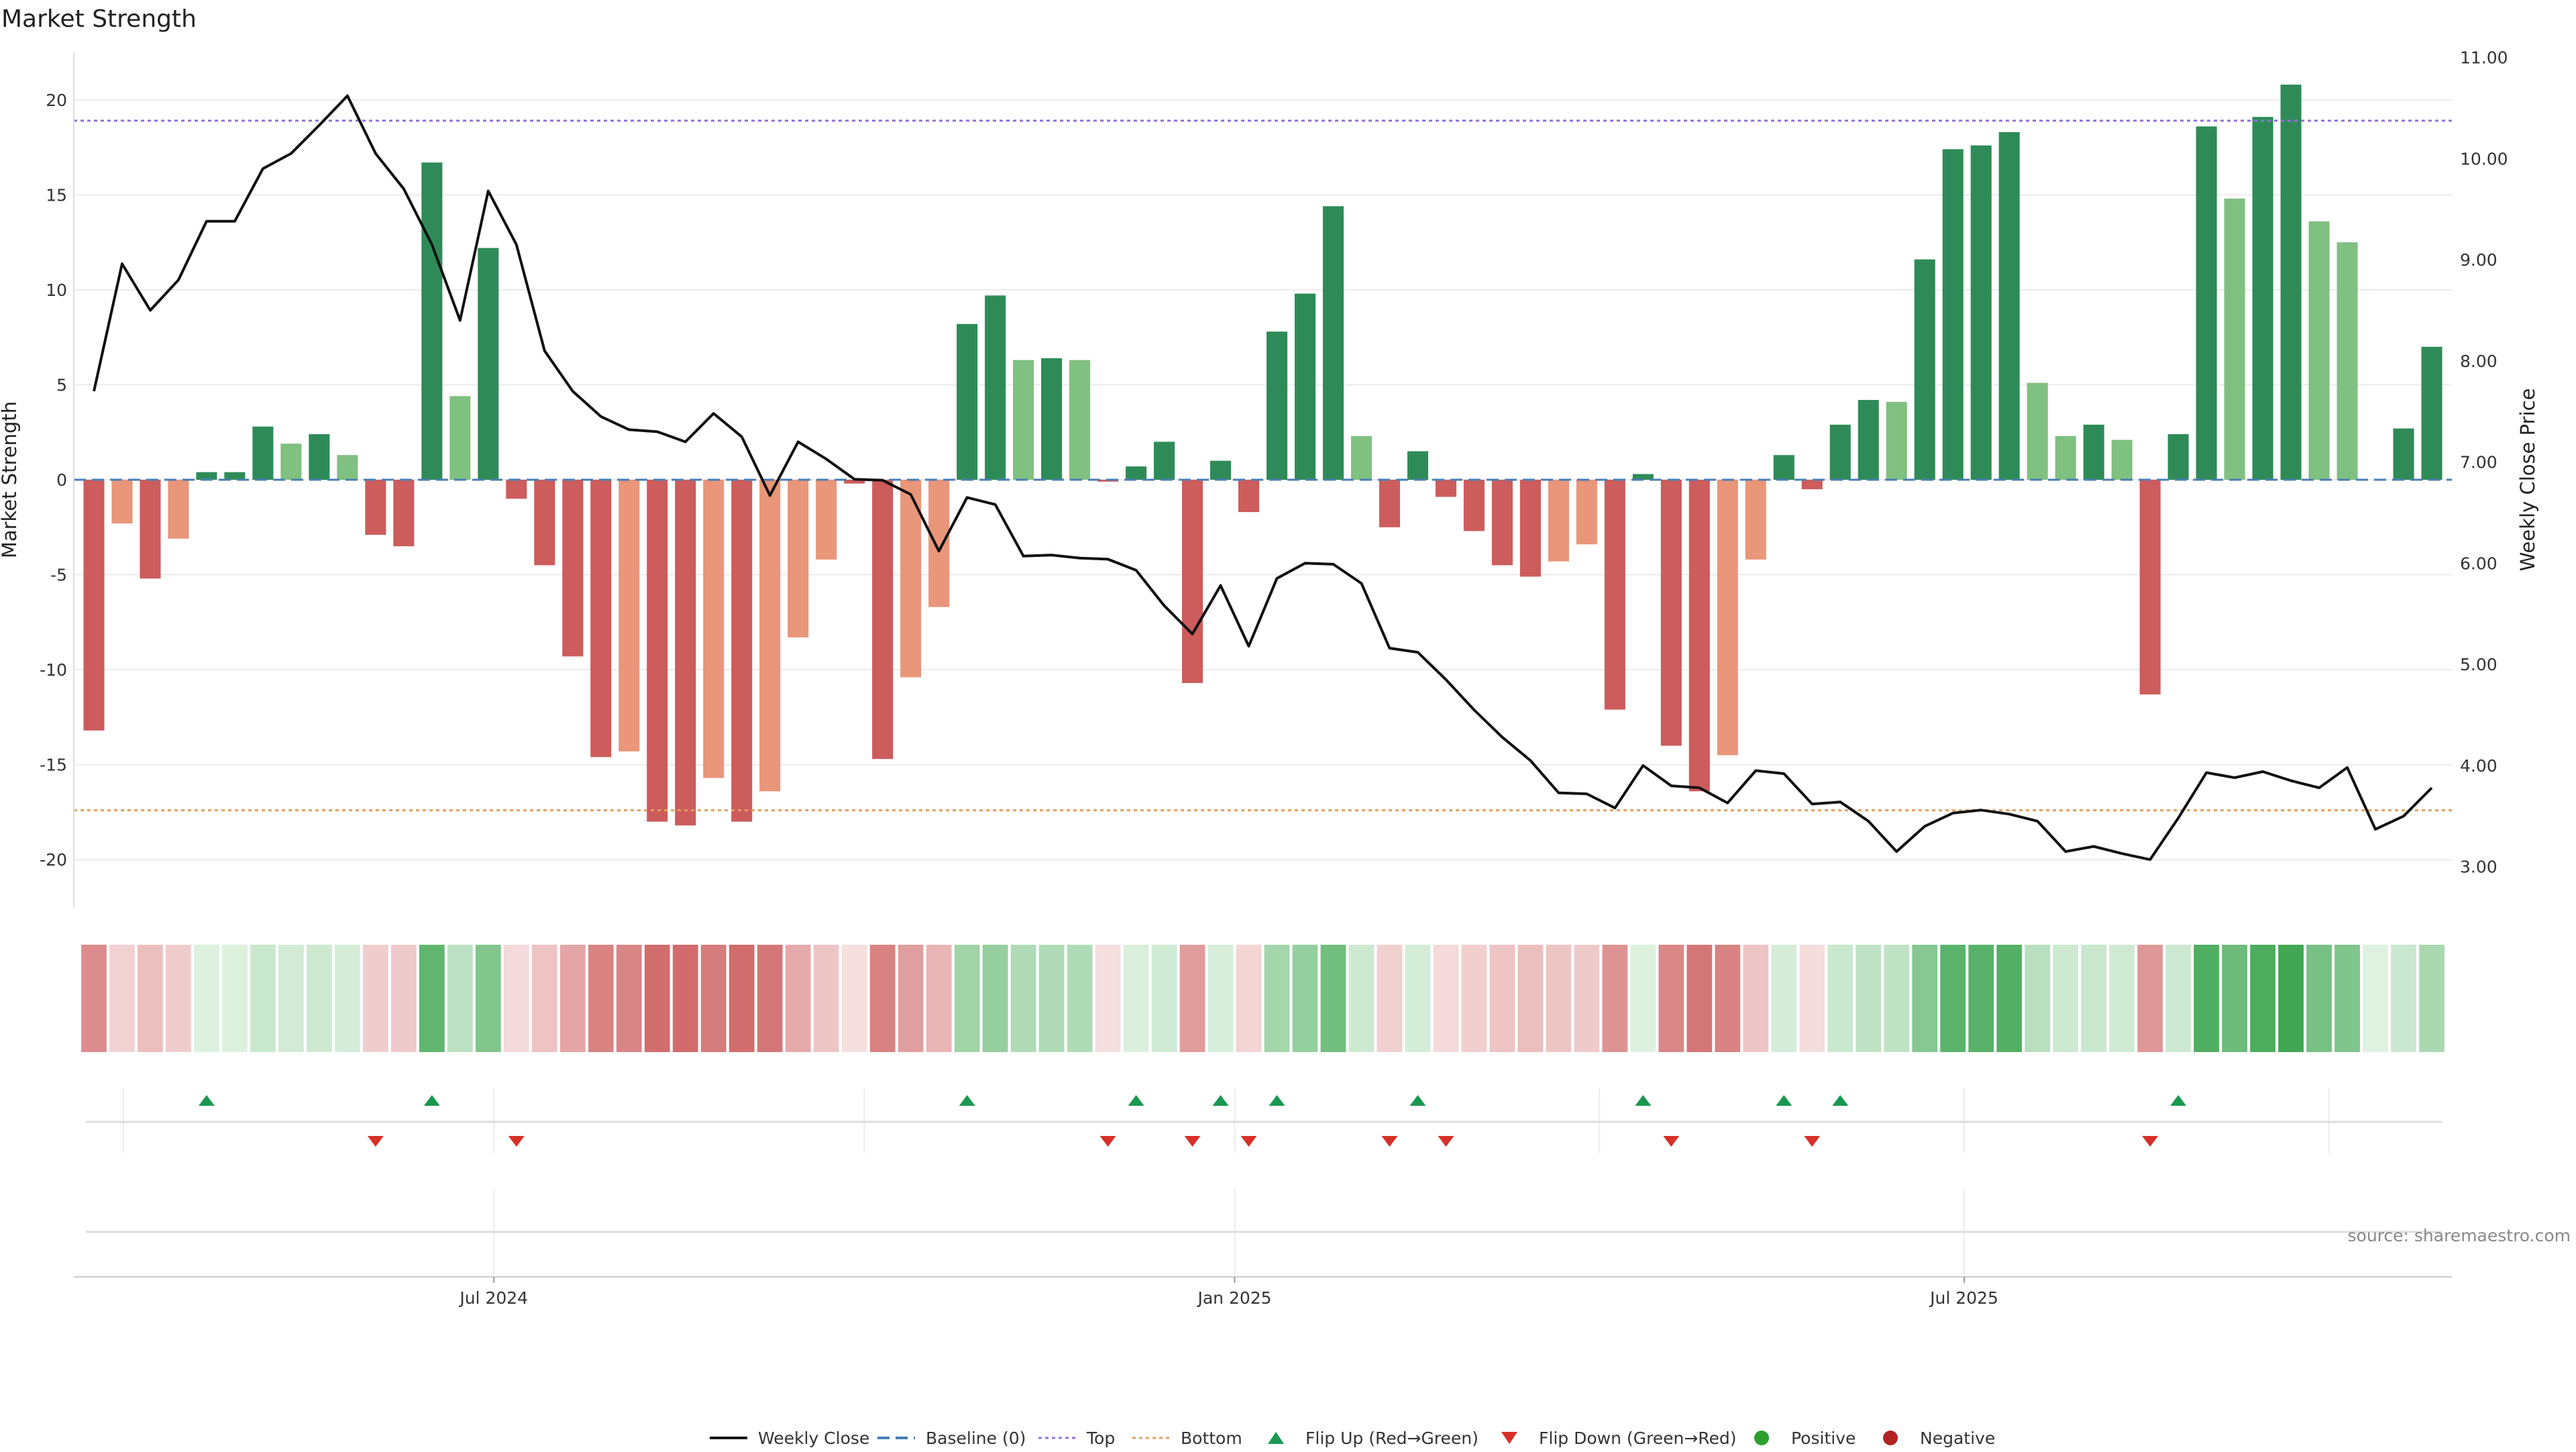 This screenshot has width=2576, height=1452. I want to click on left-y-axis: -20 -15 -10 -5 0 5 10 15 20, so click(57, 480).